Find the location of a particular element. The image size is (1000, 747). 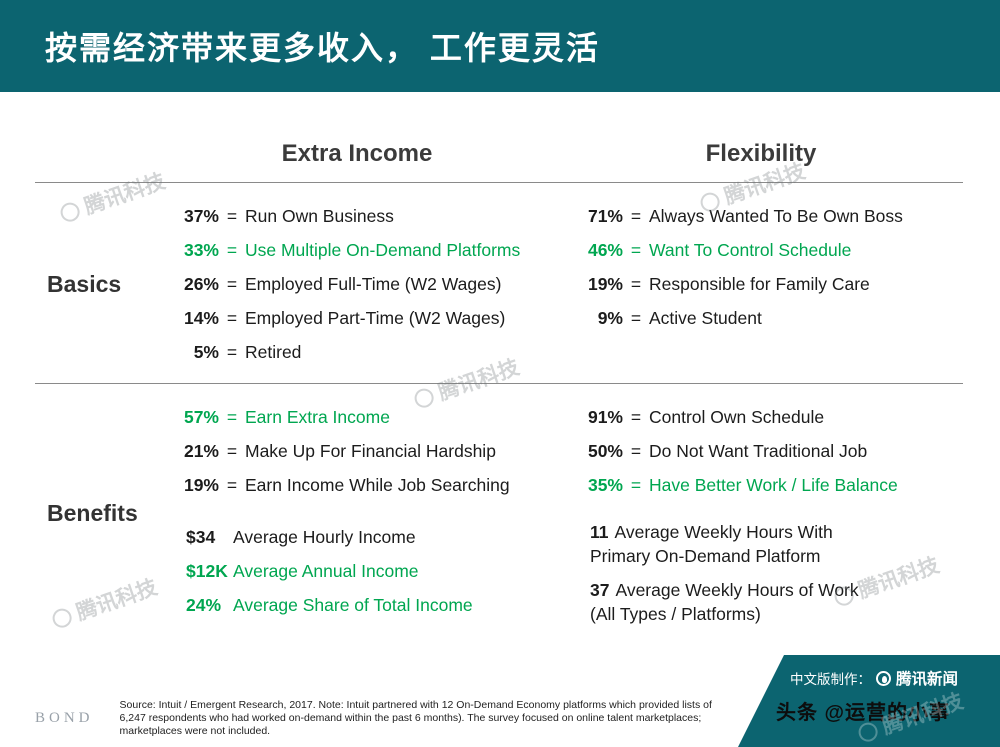

page-title: 按需经济带来更多收入， 工作更灵活 is located at coordinates (322, 48).